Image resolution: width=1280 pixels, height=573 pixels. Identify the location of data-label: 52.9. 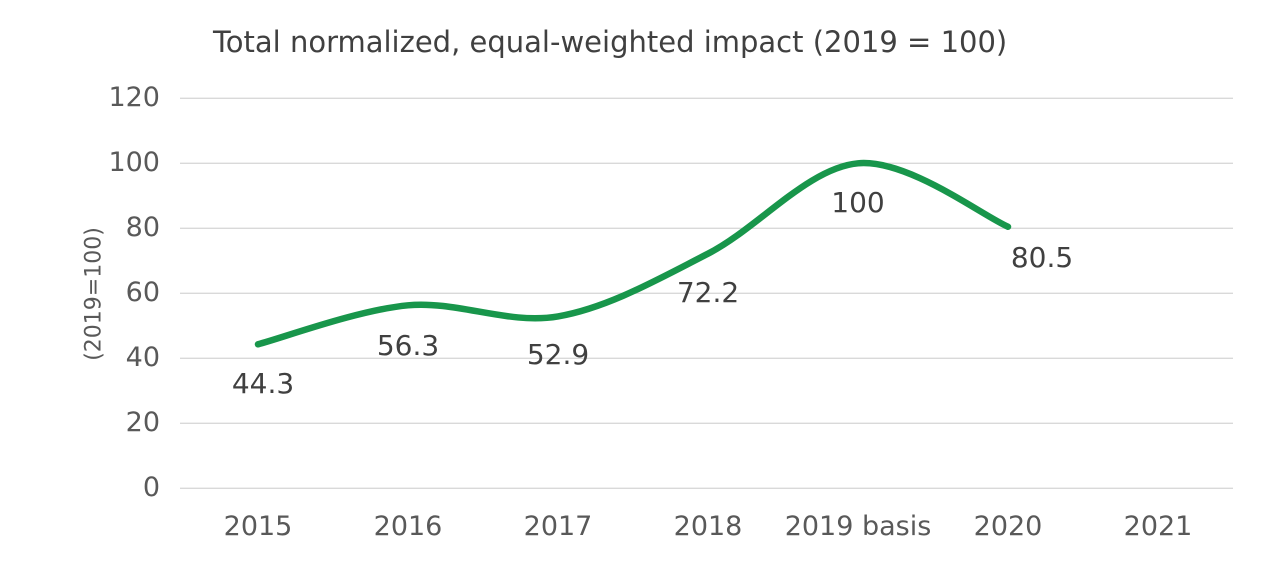
(558, 355).